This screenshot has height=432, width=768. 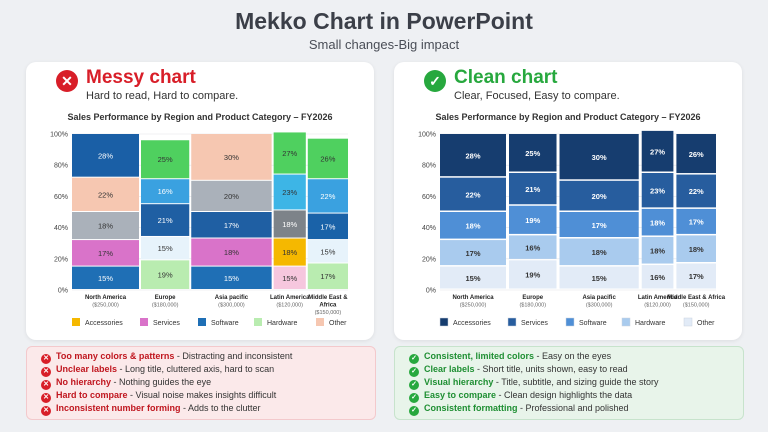 I want to click on y-tick-label: 80%, so click(x=61, y=166).